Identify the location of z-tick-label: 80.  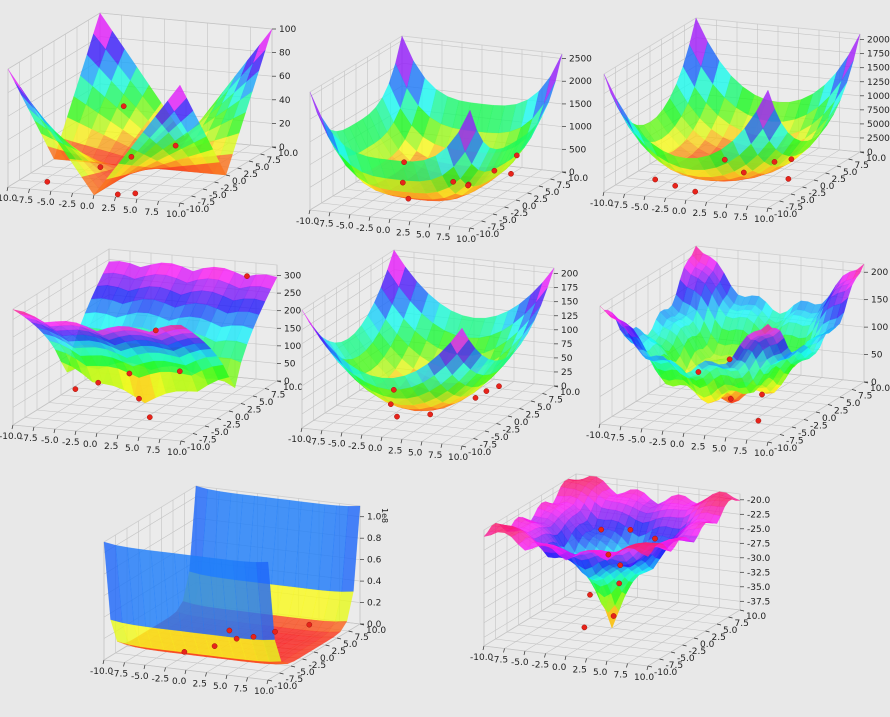
(285, 54).